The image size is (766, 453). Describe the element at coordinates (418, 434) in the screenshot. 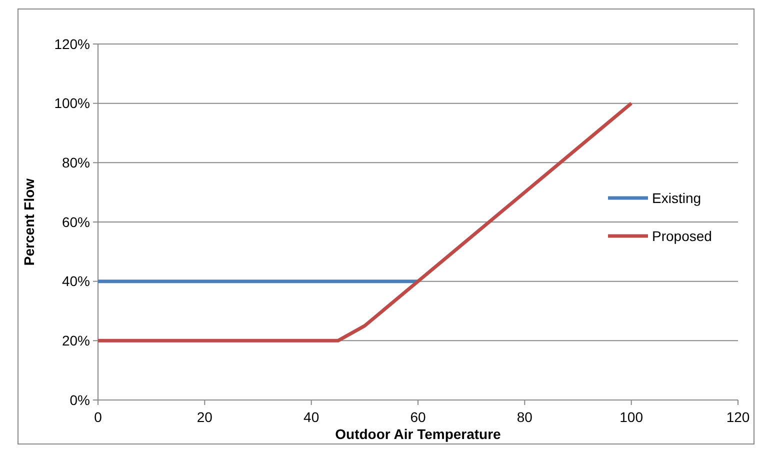

I see `x-axis-title: Outdoor Air Temperature` at that location.